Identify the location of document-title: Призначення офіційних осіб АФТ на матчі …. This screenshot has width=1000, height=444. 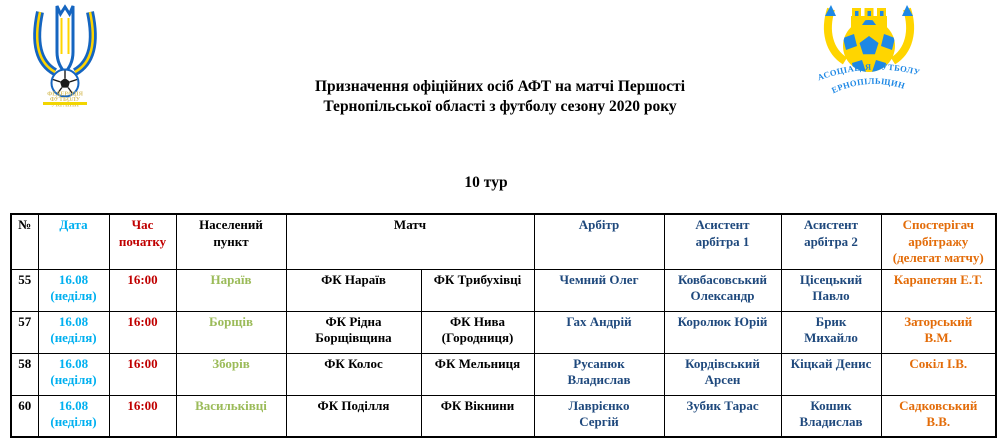
(500, 97).